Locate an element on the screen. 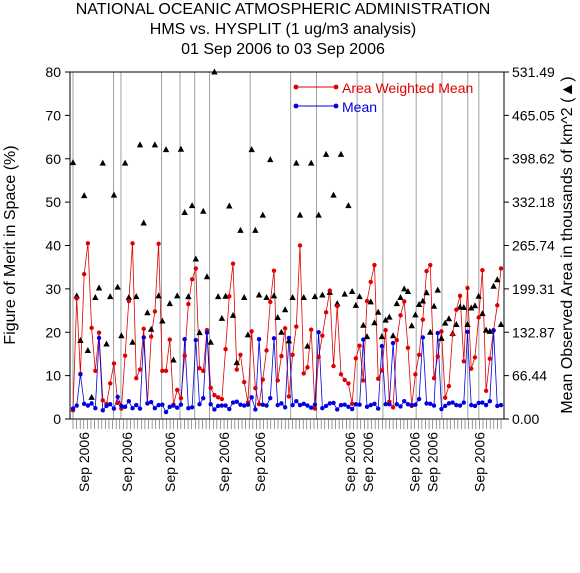 This screenshot has height=573, width=580. x-tick-label-8: Sep 2006 is located at coordinates (433, 462).